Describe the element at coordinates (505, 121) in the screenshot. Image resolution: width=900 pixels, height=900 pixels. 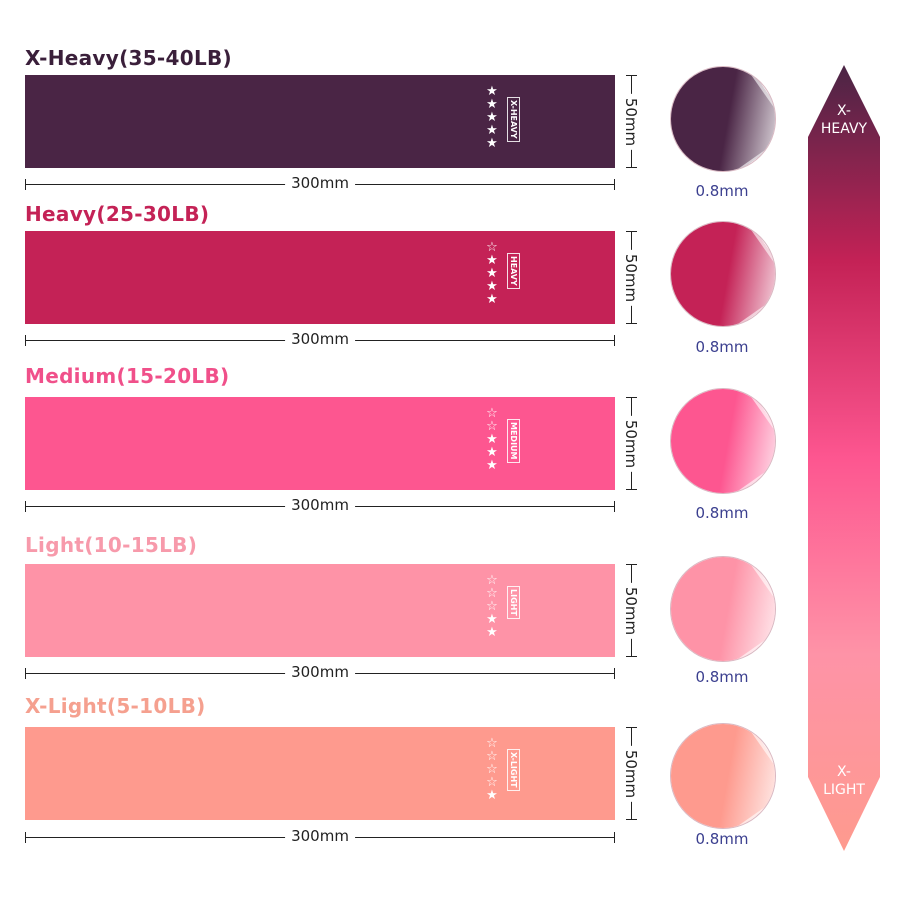
I see `band-rating: ★ ★ ★ ★ ★ X-HEAVY` at that location.